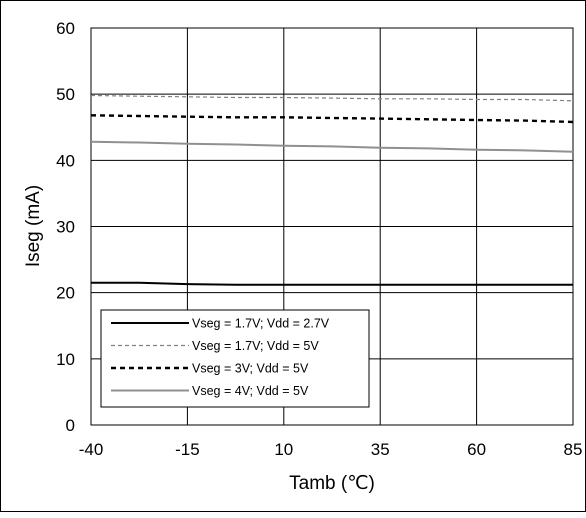 The width and height of the screenshot is (586, 518). I want to click on y-tick-label: 40, so click(65, 160).